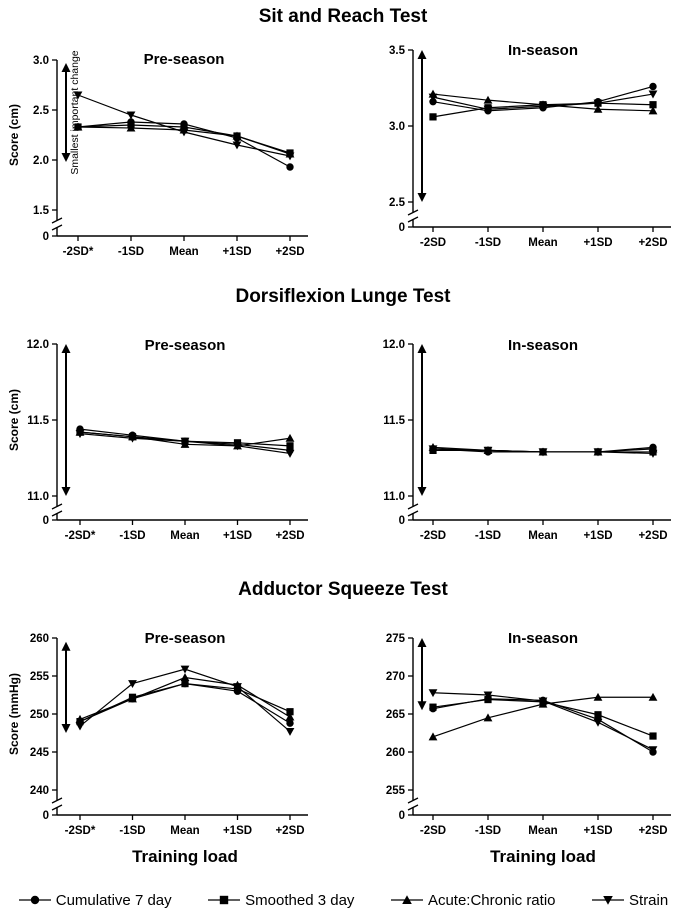 This screenshot has height=914, width=686. I want to click on legend-label-strain: Strain, so click(649, 900).